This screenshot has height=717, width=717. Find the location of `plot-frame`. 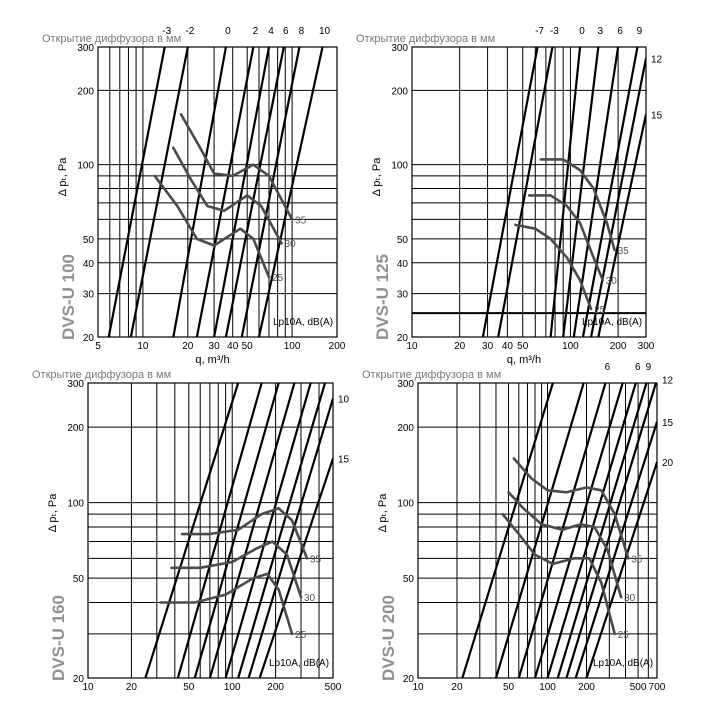

plot-frame is located at coordinates (529, 192).